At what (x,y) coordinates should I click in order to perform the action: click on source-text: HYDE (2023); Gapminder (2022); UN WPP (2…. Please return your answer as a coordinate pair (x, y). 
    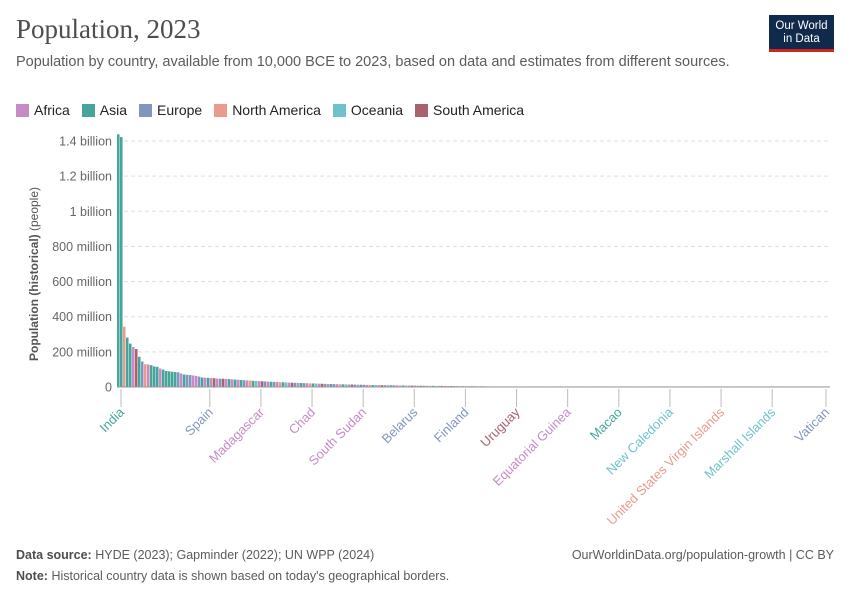
    Looking at the image, I should click on (235, 555).